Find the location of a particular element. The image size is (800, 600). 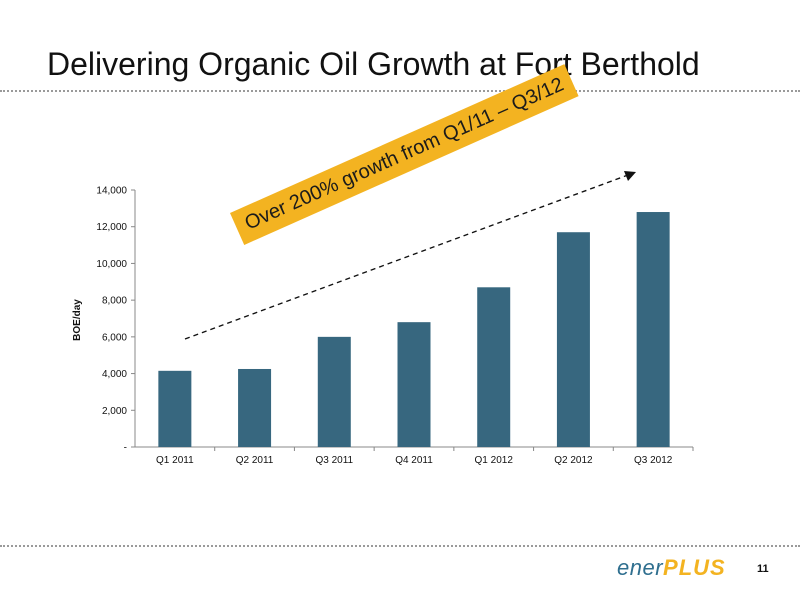

page-number: 11 is located at coordinates (763, 569).